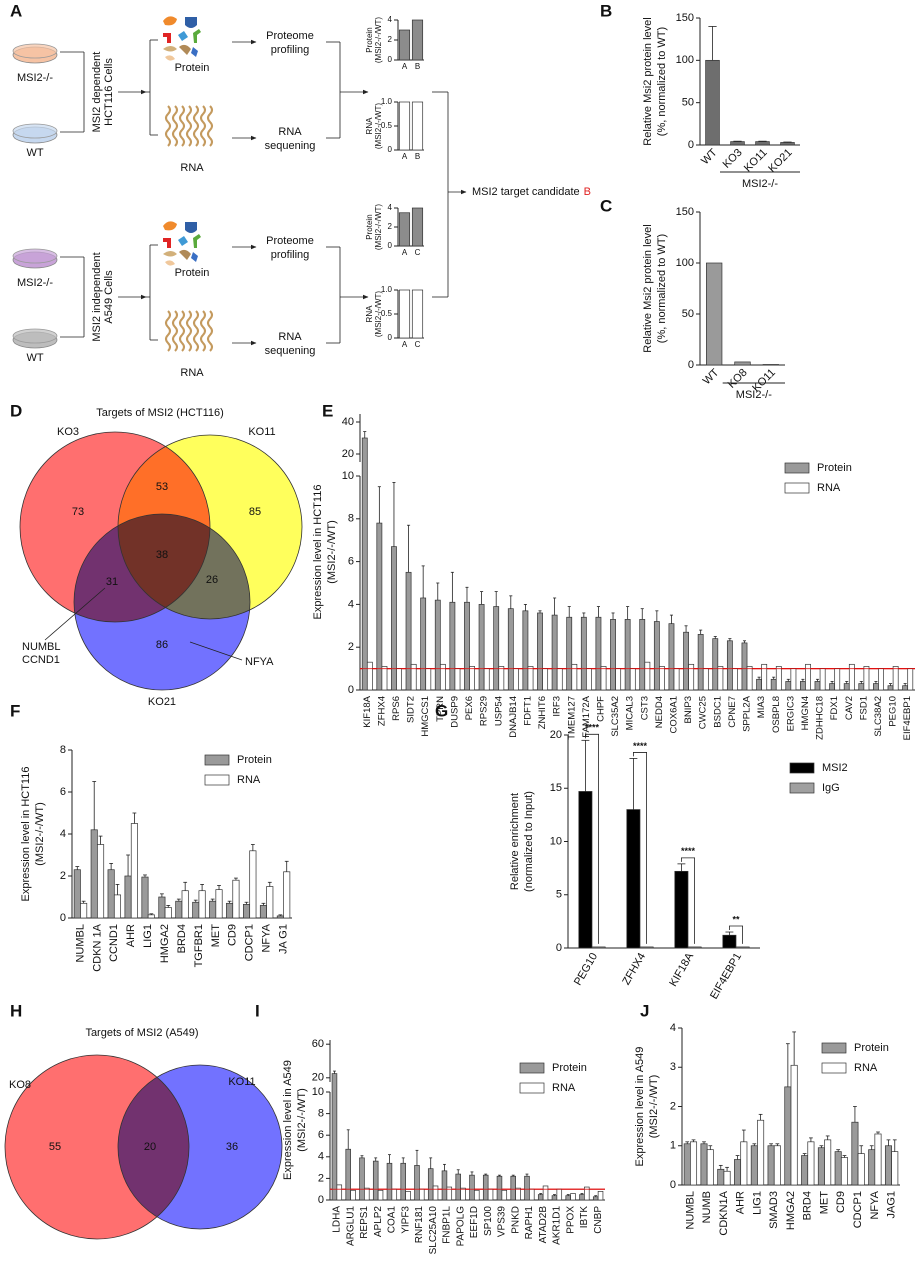 This screenshot has width=920, height=1285. What do you see at coordinates (290, 241) in the screenshot?
I see `method-label: Proteome` at bounding box center [290, 241].